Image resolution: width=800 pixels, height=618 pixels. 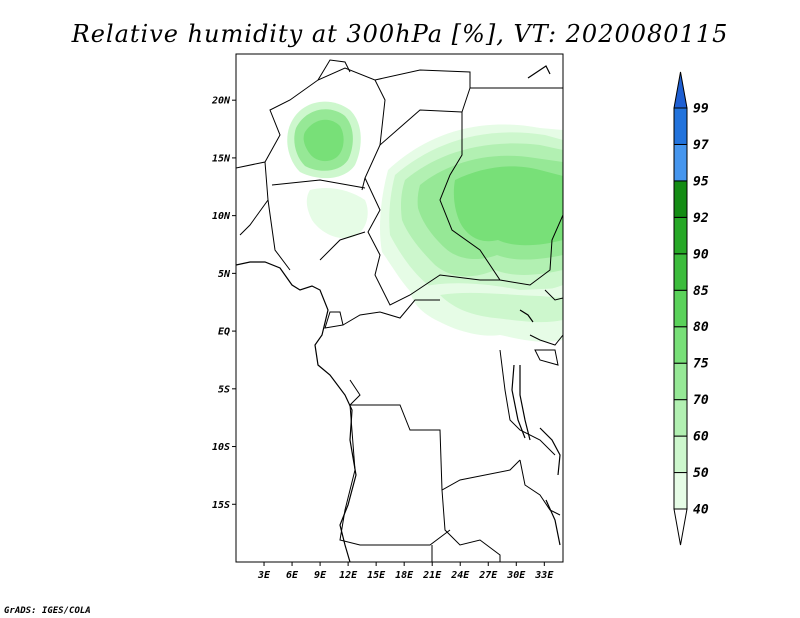 I want to click on lon-tick-label: 18E, so click(x=404, y=575).